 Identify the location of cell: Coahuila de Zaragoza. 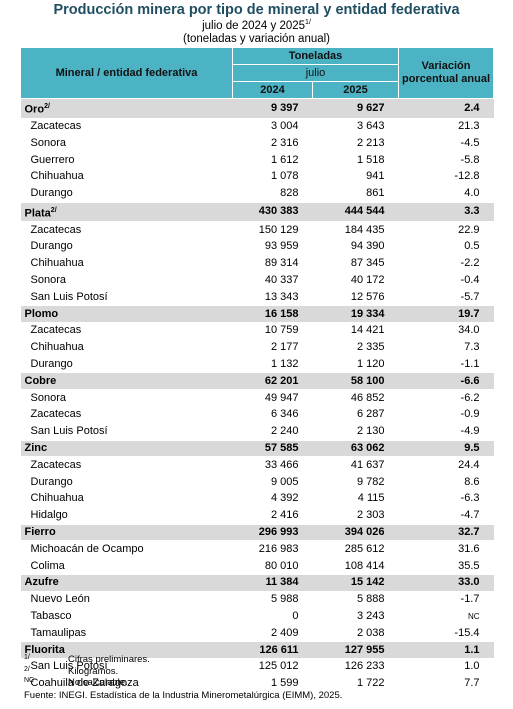
(126, 684).